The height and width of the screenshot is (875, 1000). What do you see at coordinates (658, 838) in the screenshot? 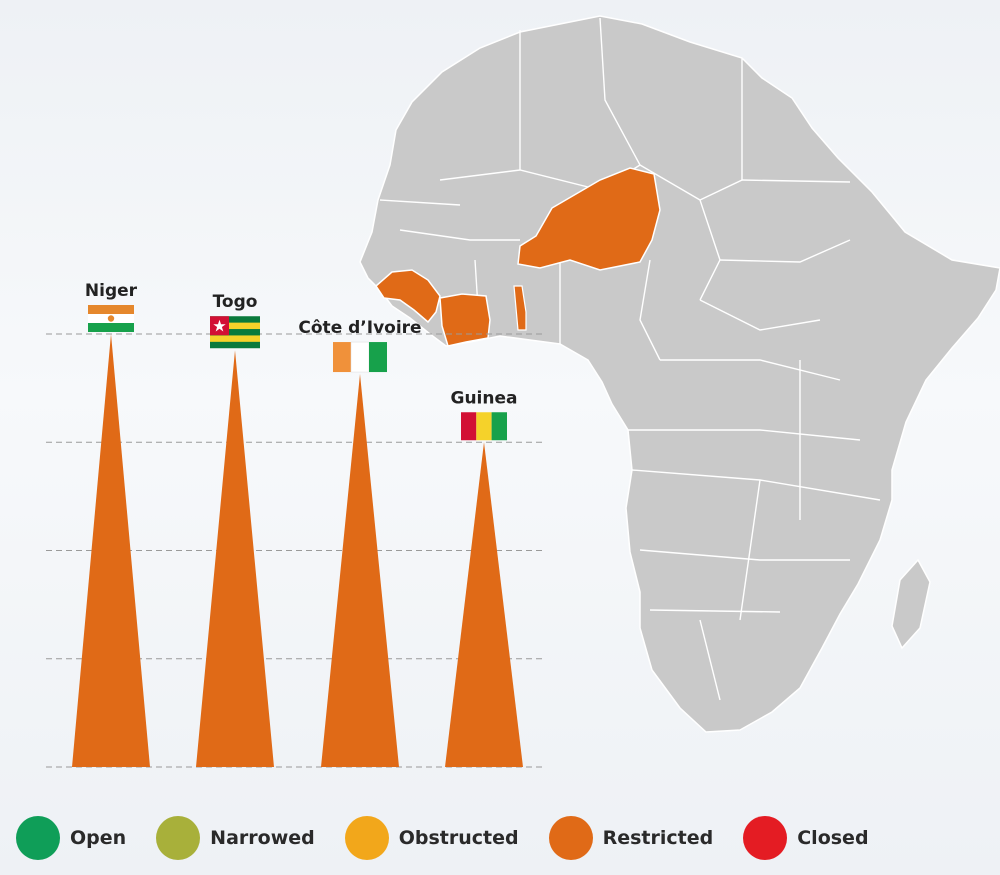
I see `legend-label-restricted: Restricted` at bounding box center [658, 838].